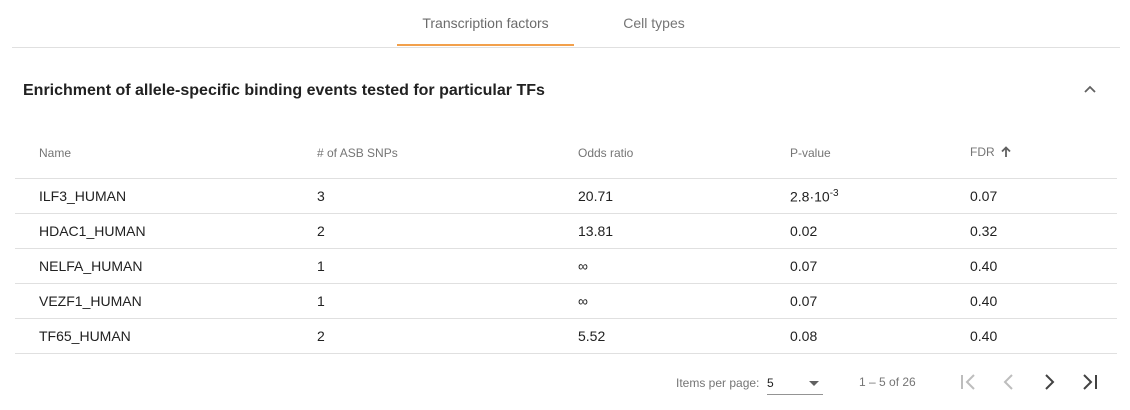 The width and height of the screenshot is (1130, 410). I want to click on page-range-label: 1 – 5 of 26, so click(887, 382).